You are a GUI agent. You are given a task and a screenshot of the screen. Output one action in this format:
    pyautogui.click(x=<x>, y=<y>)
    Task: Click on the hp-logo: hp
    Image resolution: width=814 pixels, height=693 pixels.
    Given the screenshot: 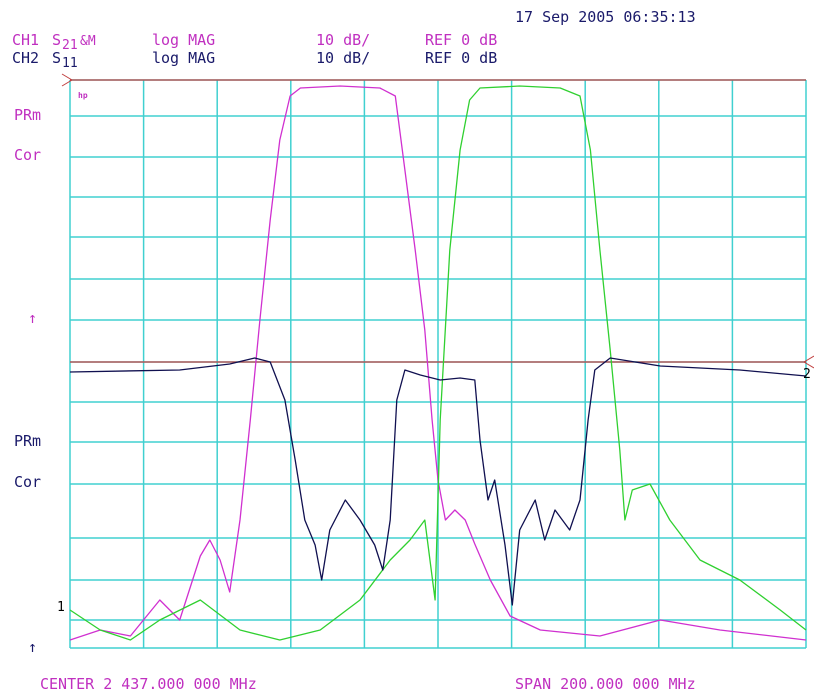 What is the action you would take?
    pyautogui.click(x=83, y=95)
    